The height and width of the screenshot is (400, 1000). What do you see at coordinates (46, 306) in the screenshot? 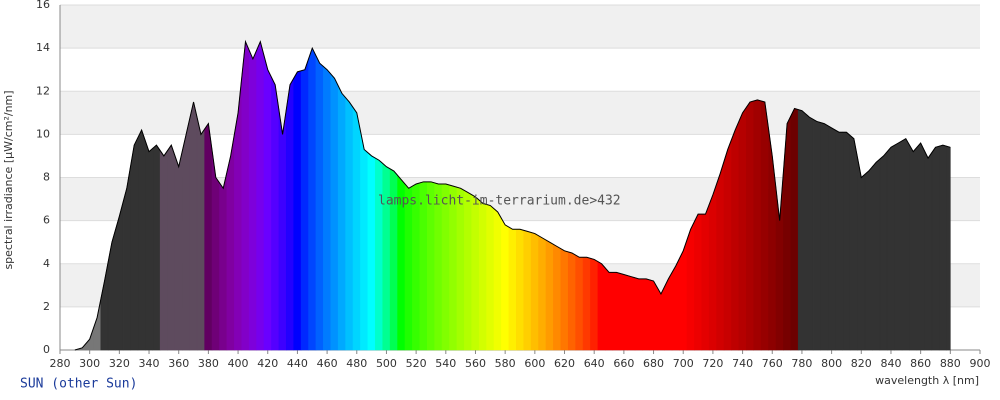
I see `y-tick-label: 2` at bounding box center [46, 306].